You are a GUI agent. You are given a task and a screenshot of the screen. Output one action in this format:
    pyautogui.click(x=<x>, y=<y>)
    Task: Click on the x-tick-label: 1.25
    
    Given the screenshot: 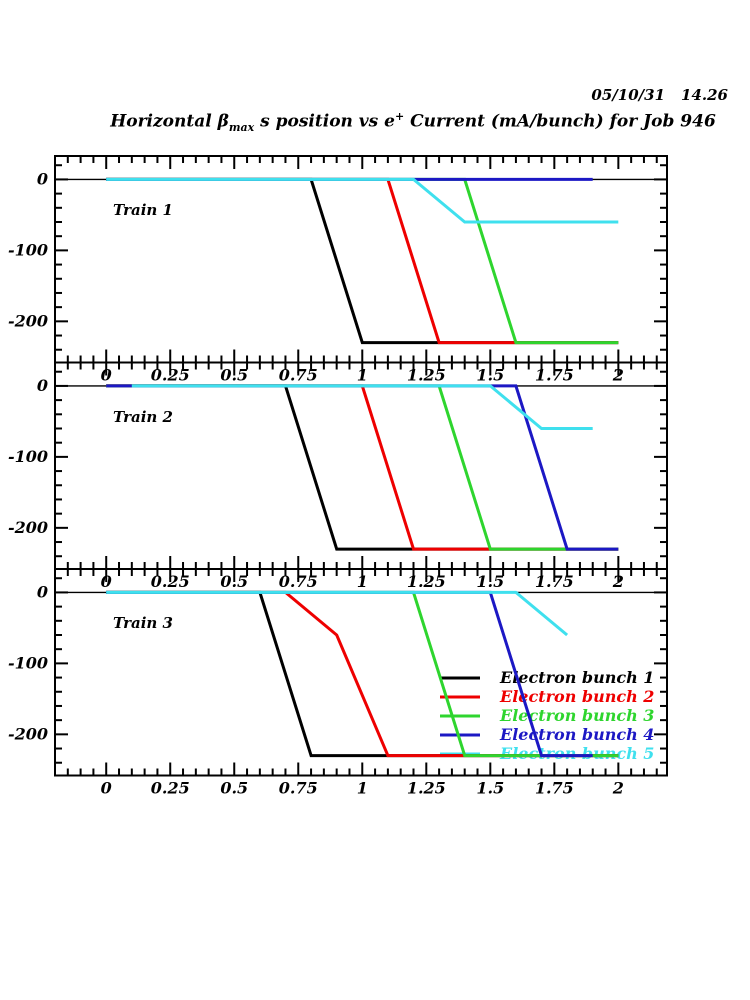 What is the action you would take?
    pyautogui.click(x=426, y=788)
    